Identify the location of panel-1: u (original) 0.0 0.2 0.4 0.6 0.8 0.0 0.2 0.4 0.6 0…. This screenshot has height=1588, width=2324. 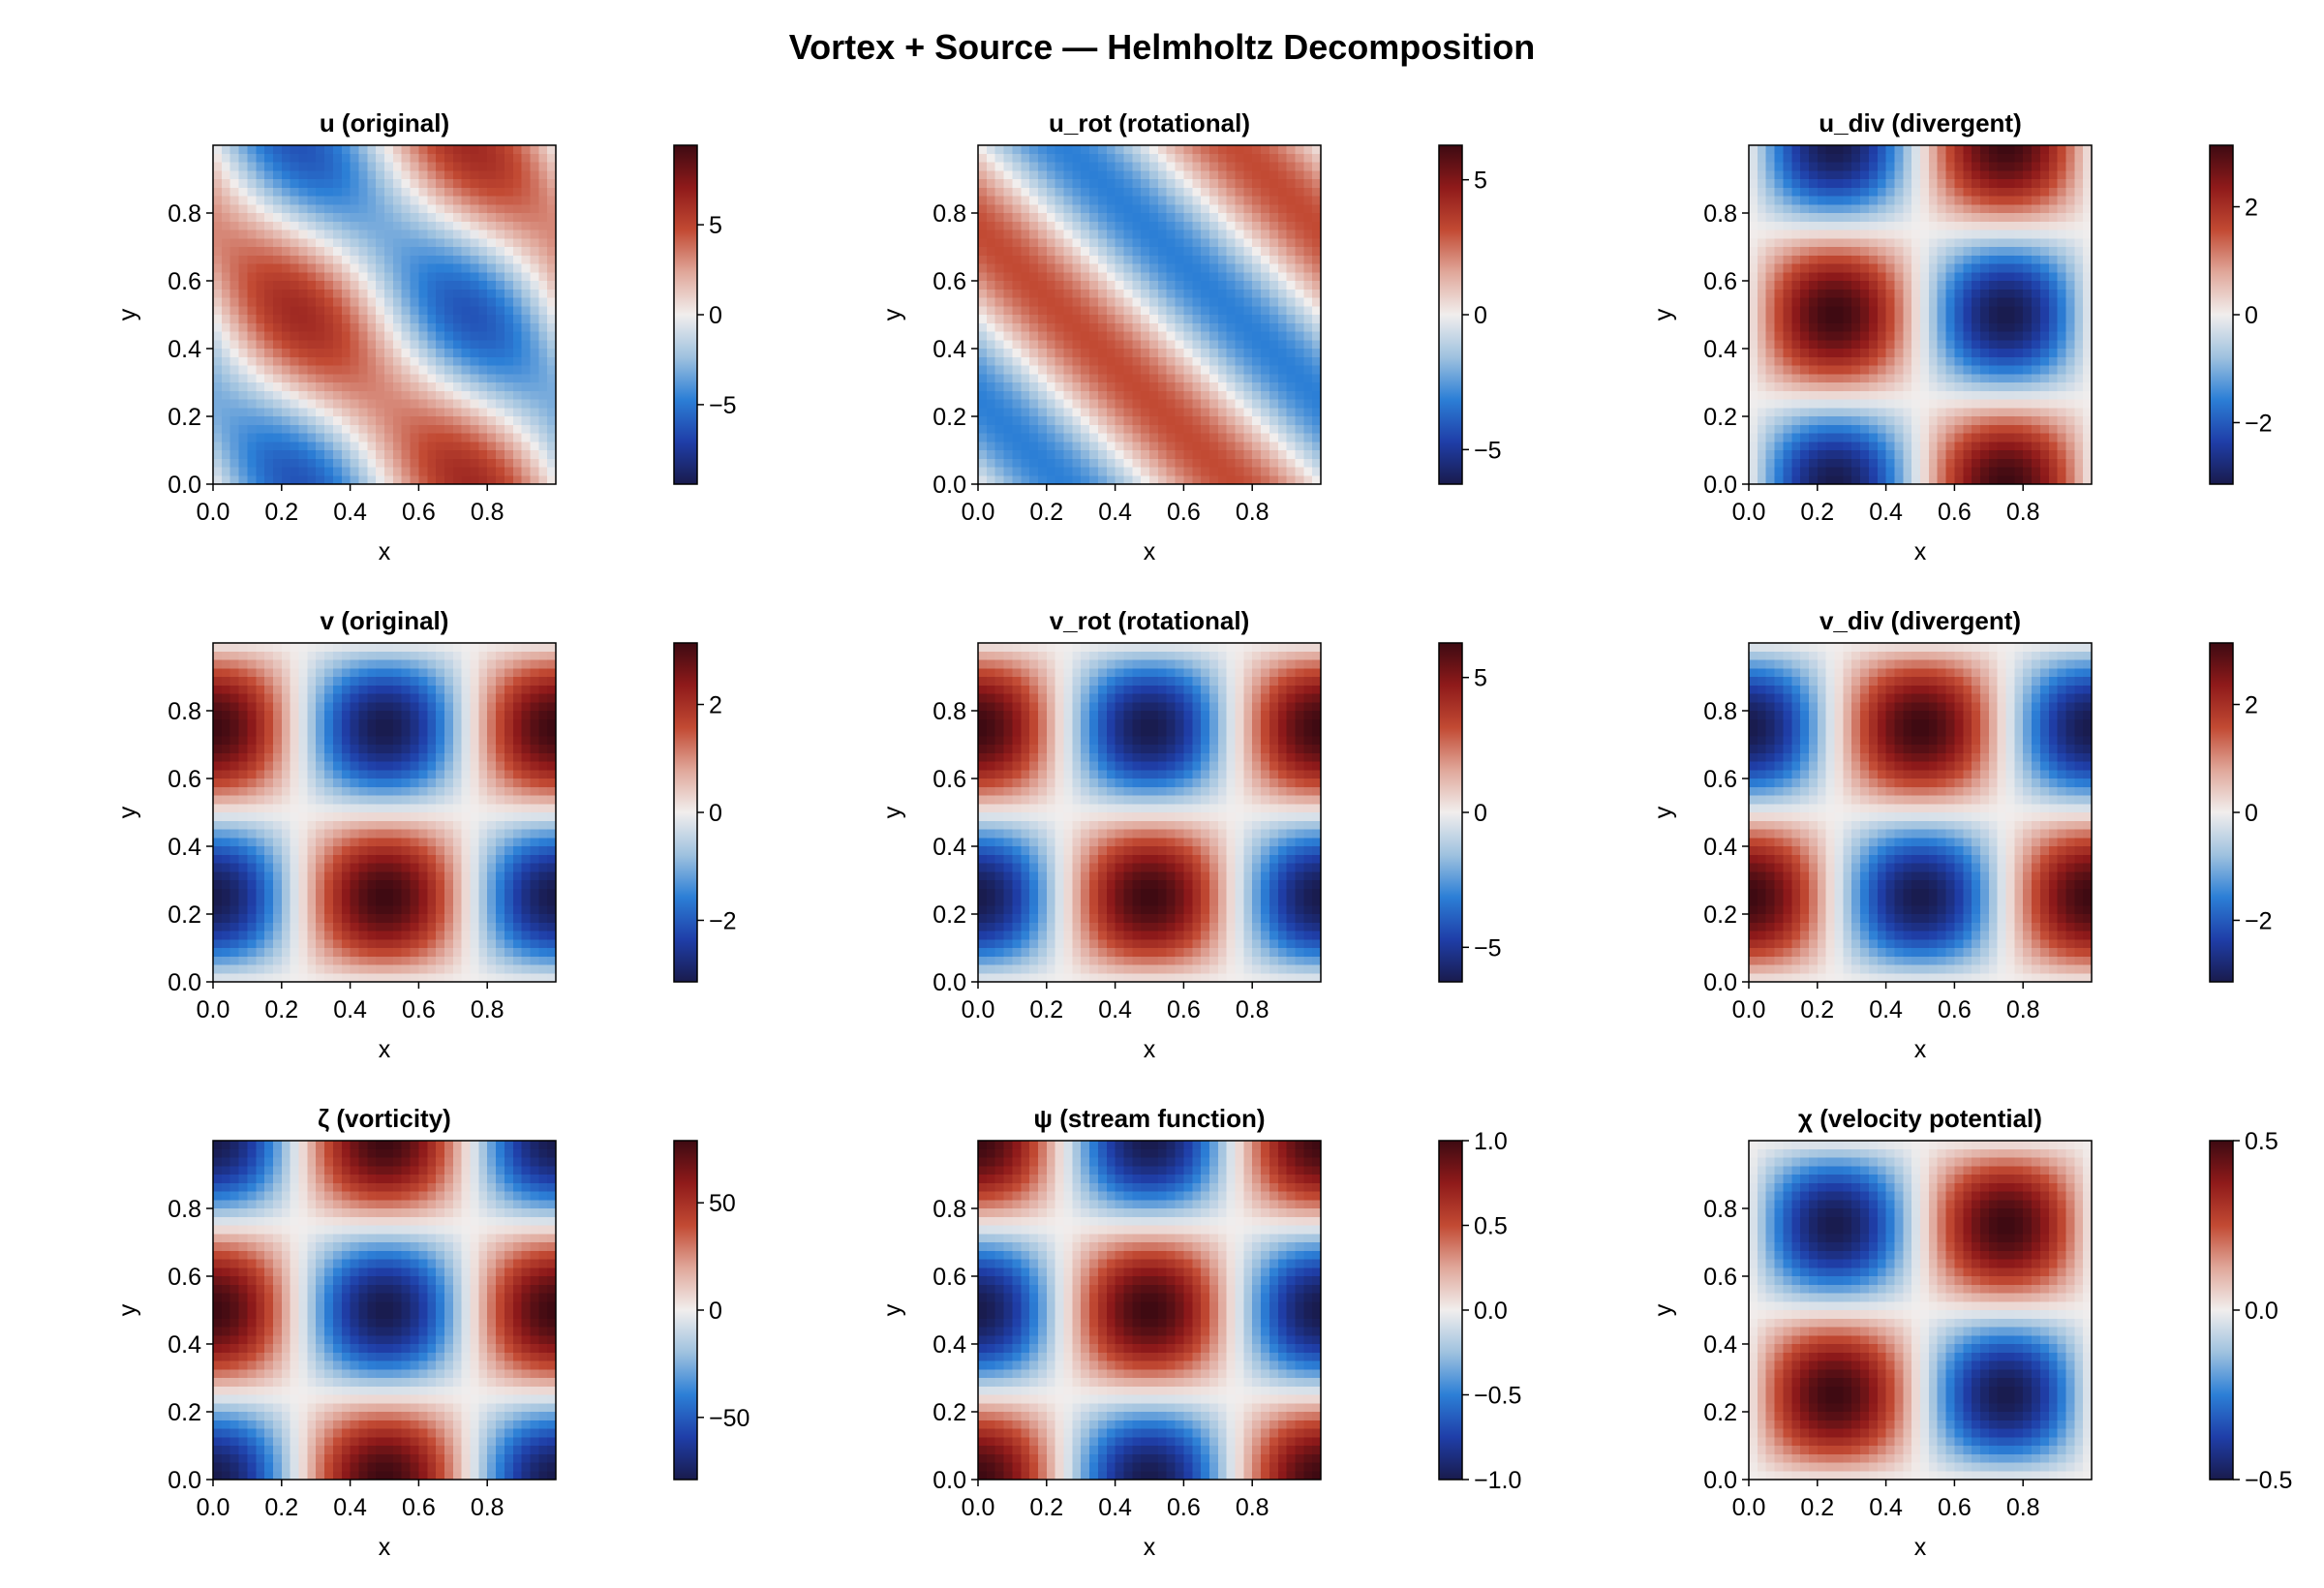
(426, 336).